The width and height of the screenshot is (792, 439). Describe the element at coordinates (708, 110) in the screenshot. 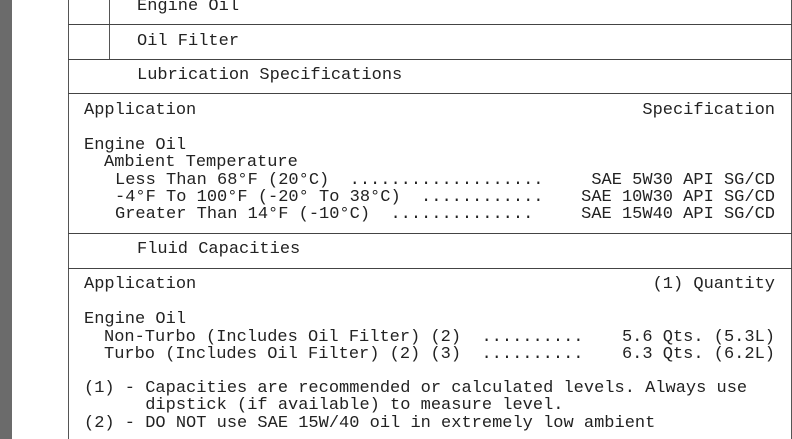

I see `column-header-specification: Specification` at that location.